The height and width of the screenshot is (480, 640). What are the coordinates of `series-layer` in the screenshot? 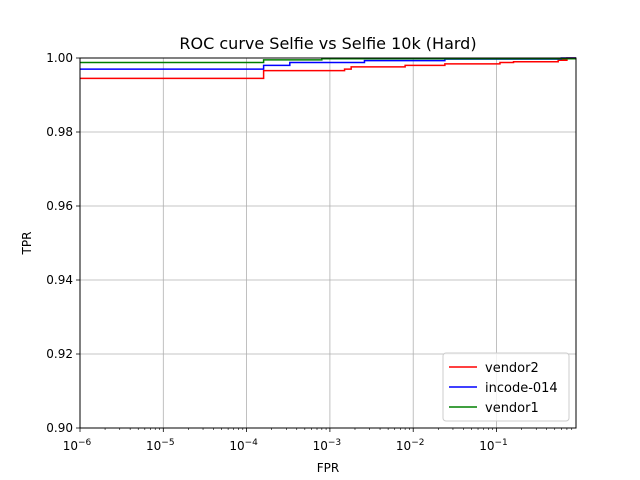 It's located at (328, 68).